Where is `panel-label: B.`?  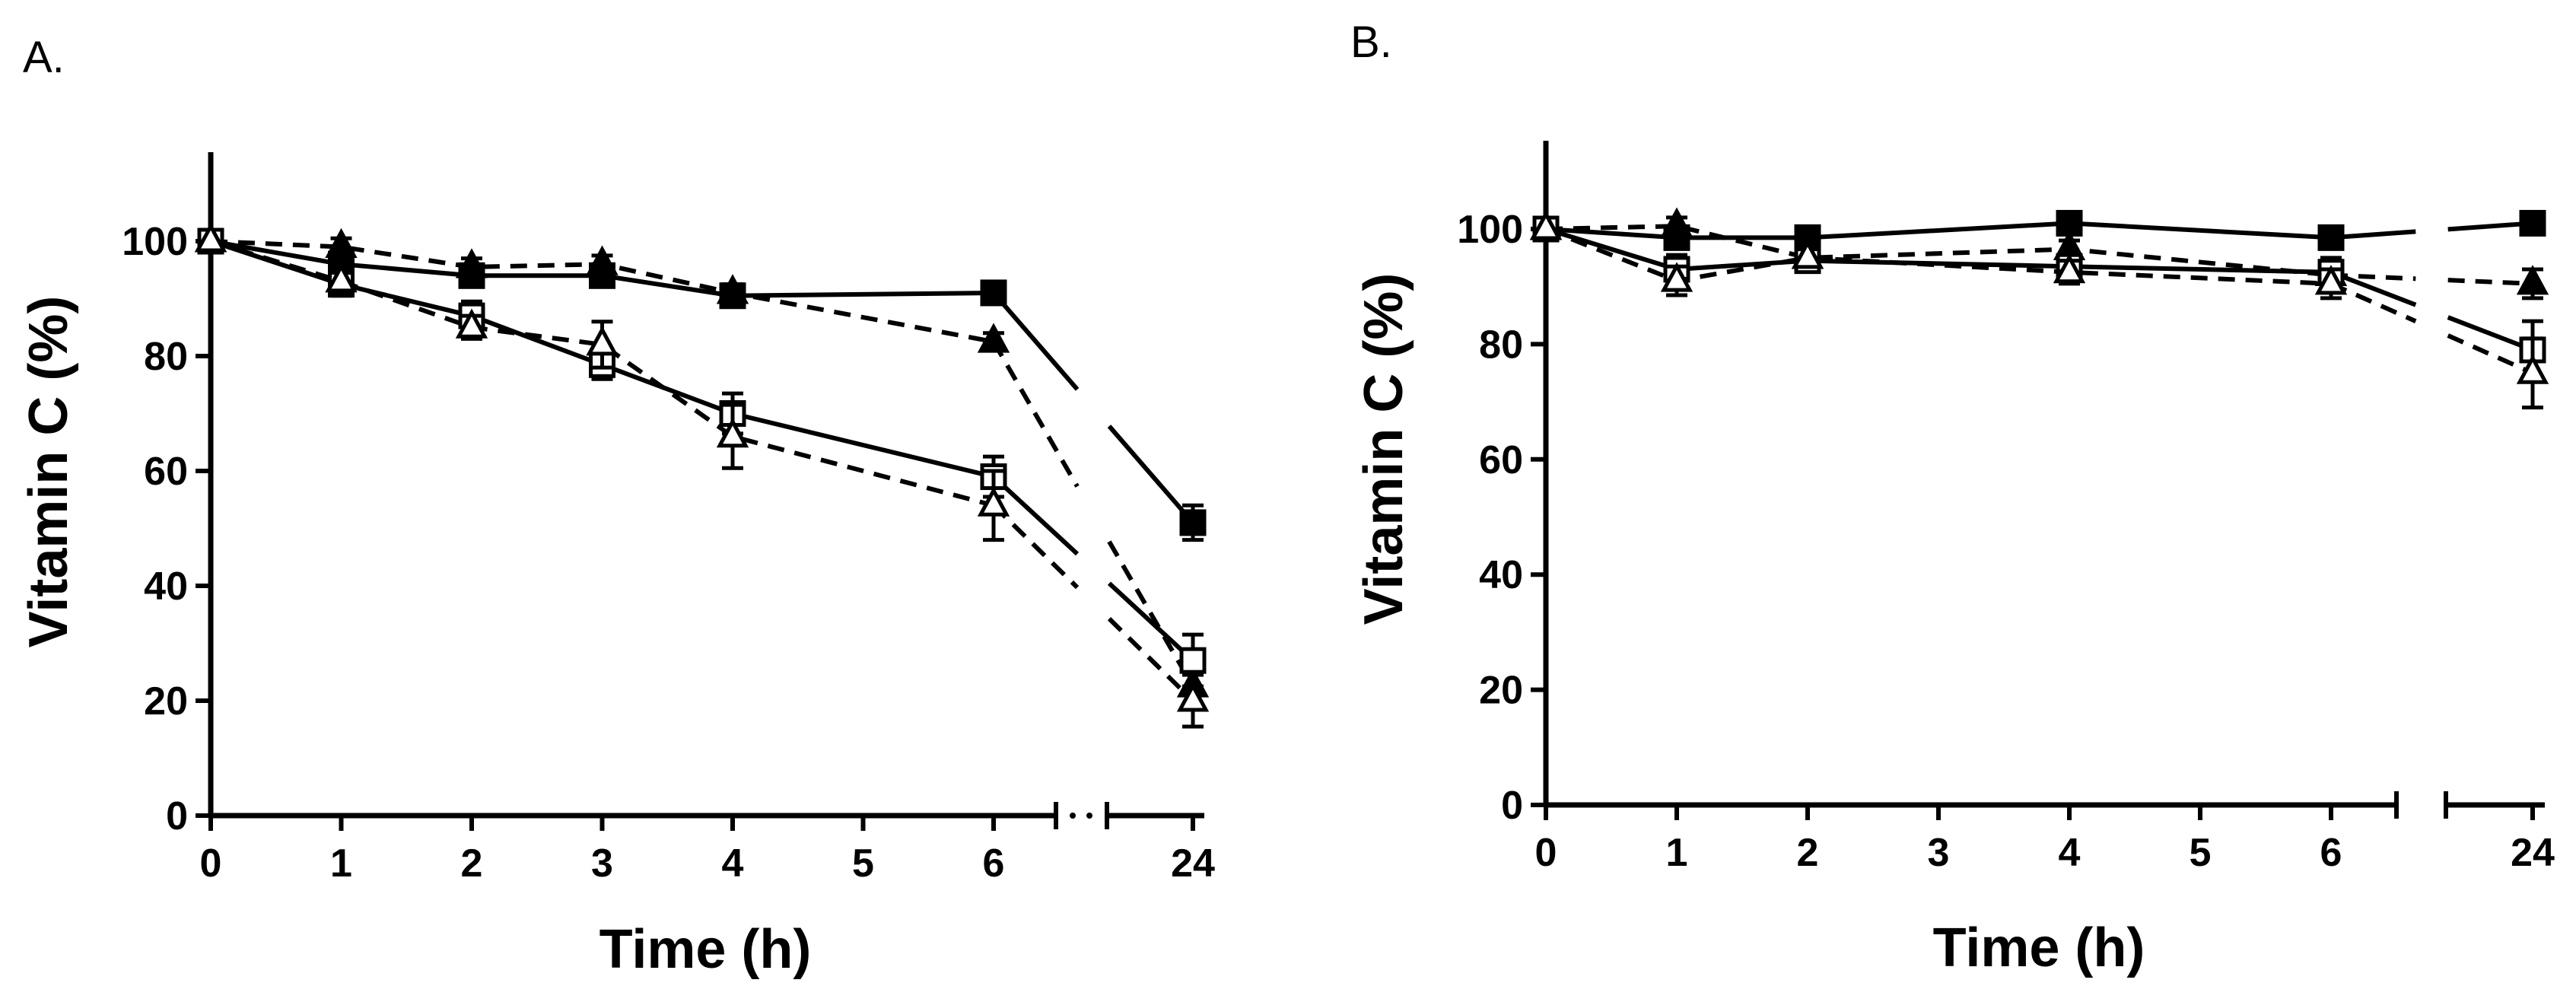 panel-label: B. is located at coordinates (1371, 42).